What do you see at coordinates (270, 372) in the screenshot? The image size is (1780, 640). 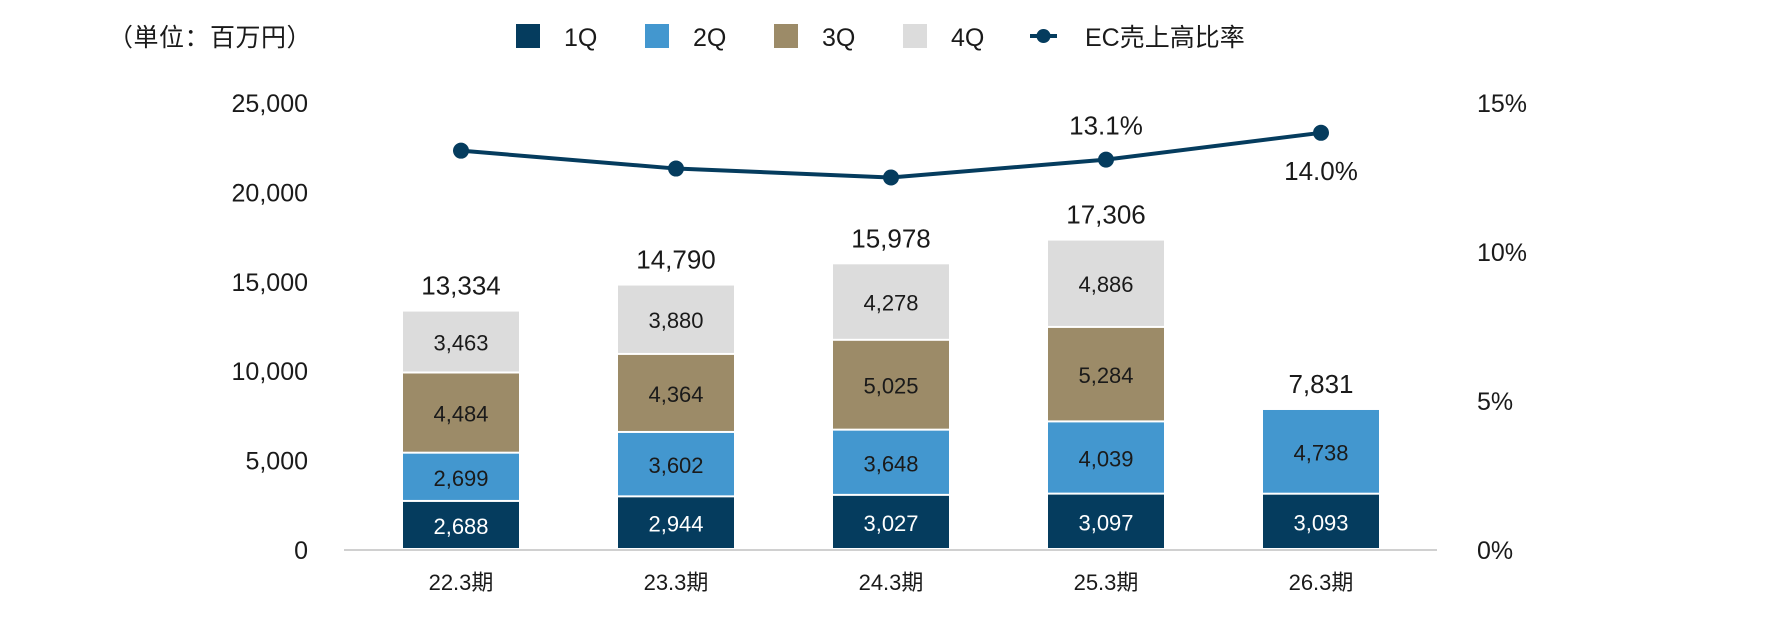 I see `y-tick-label: 10,000` at bounding box center [270, 372].